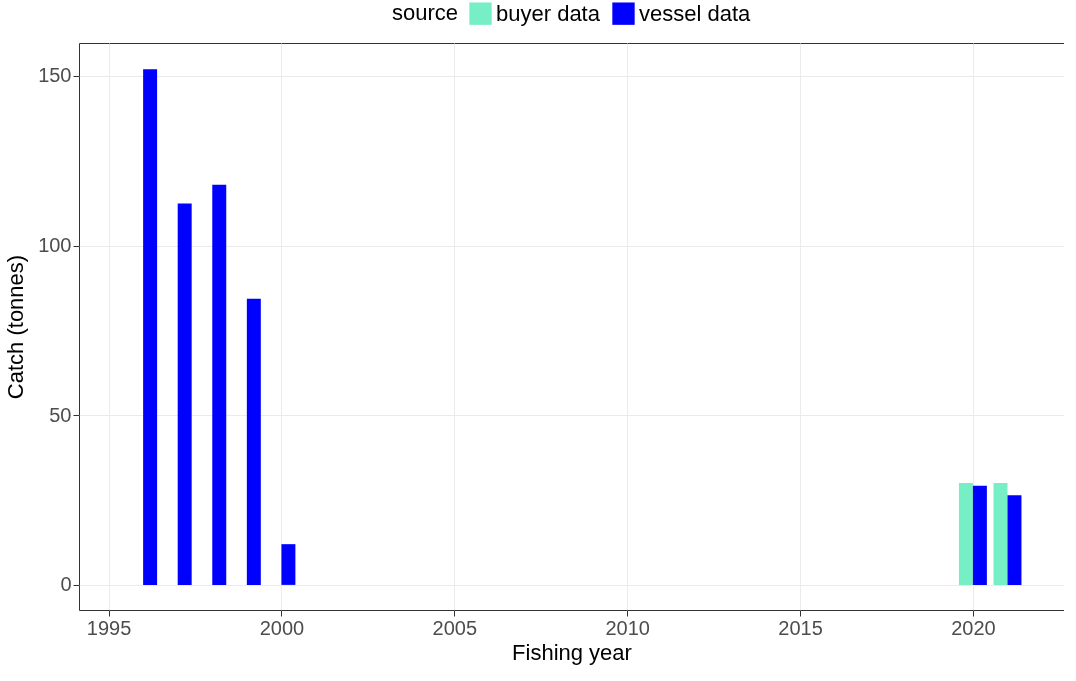 This screenshot has height=681, width=1076. Describe the element at coordinates (109, 627) in the screenshot. I see `x-tick-label: 1995` at that location.